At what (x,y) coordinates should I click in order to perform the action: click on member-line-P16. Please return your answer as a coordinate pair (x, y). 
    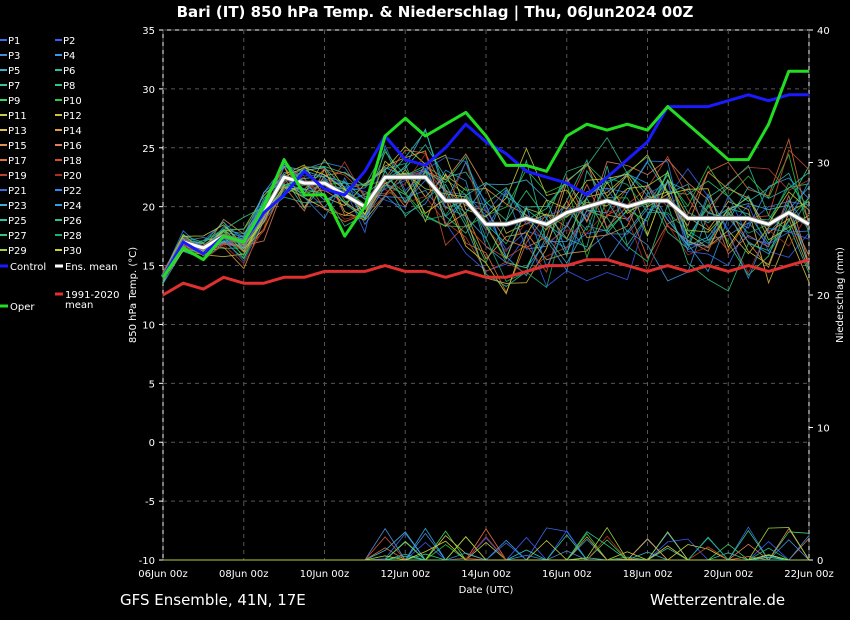
    Looking at the image, I should click on (486, 218).